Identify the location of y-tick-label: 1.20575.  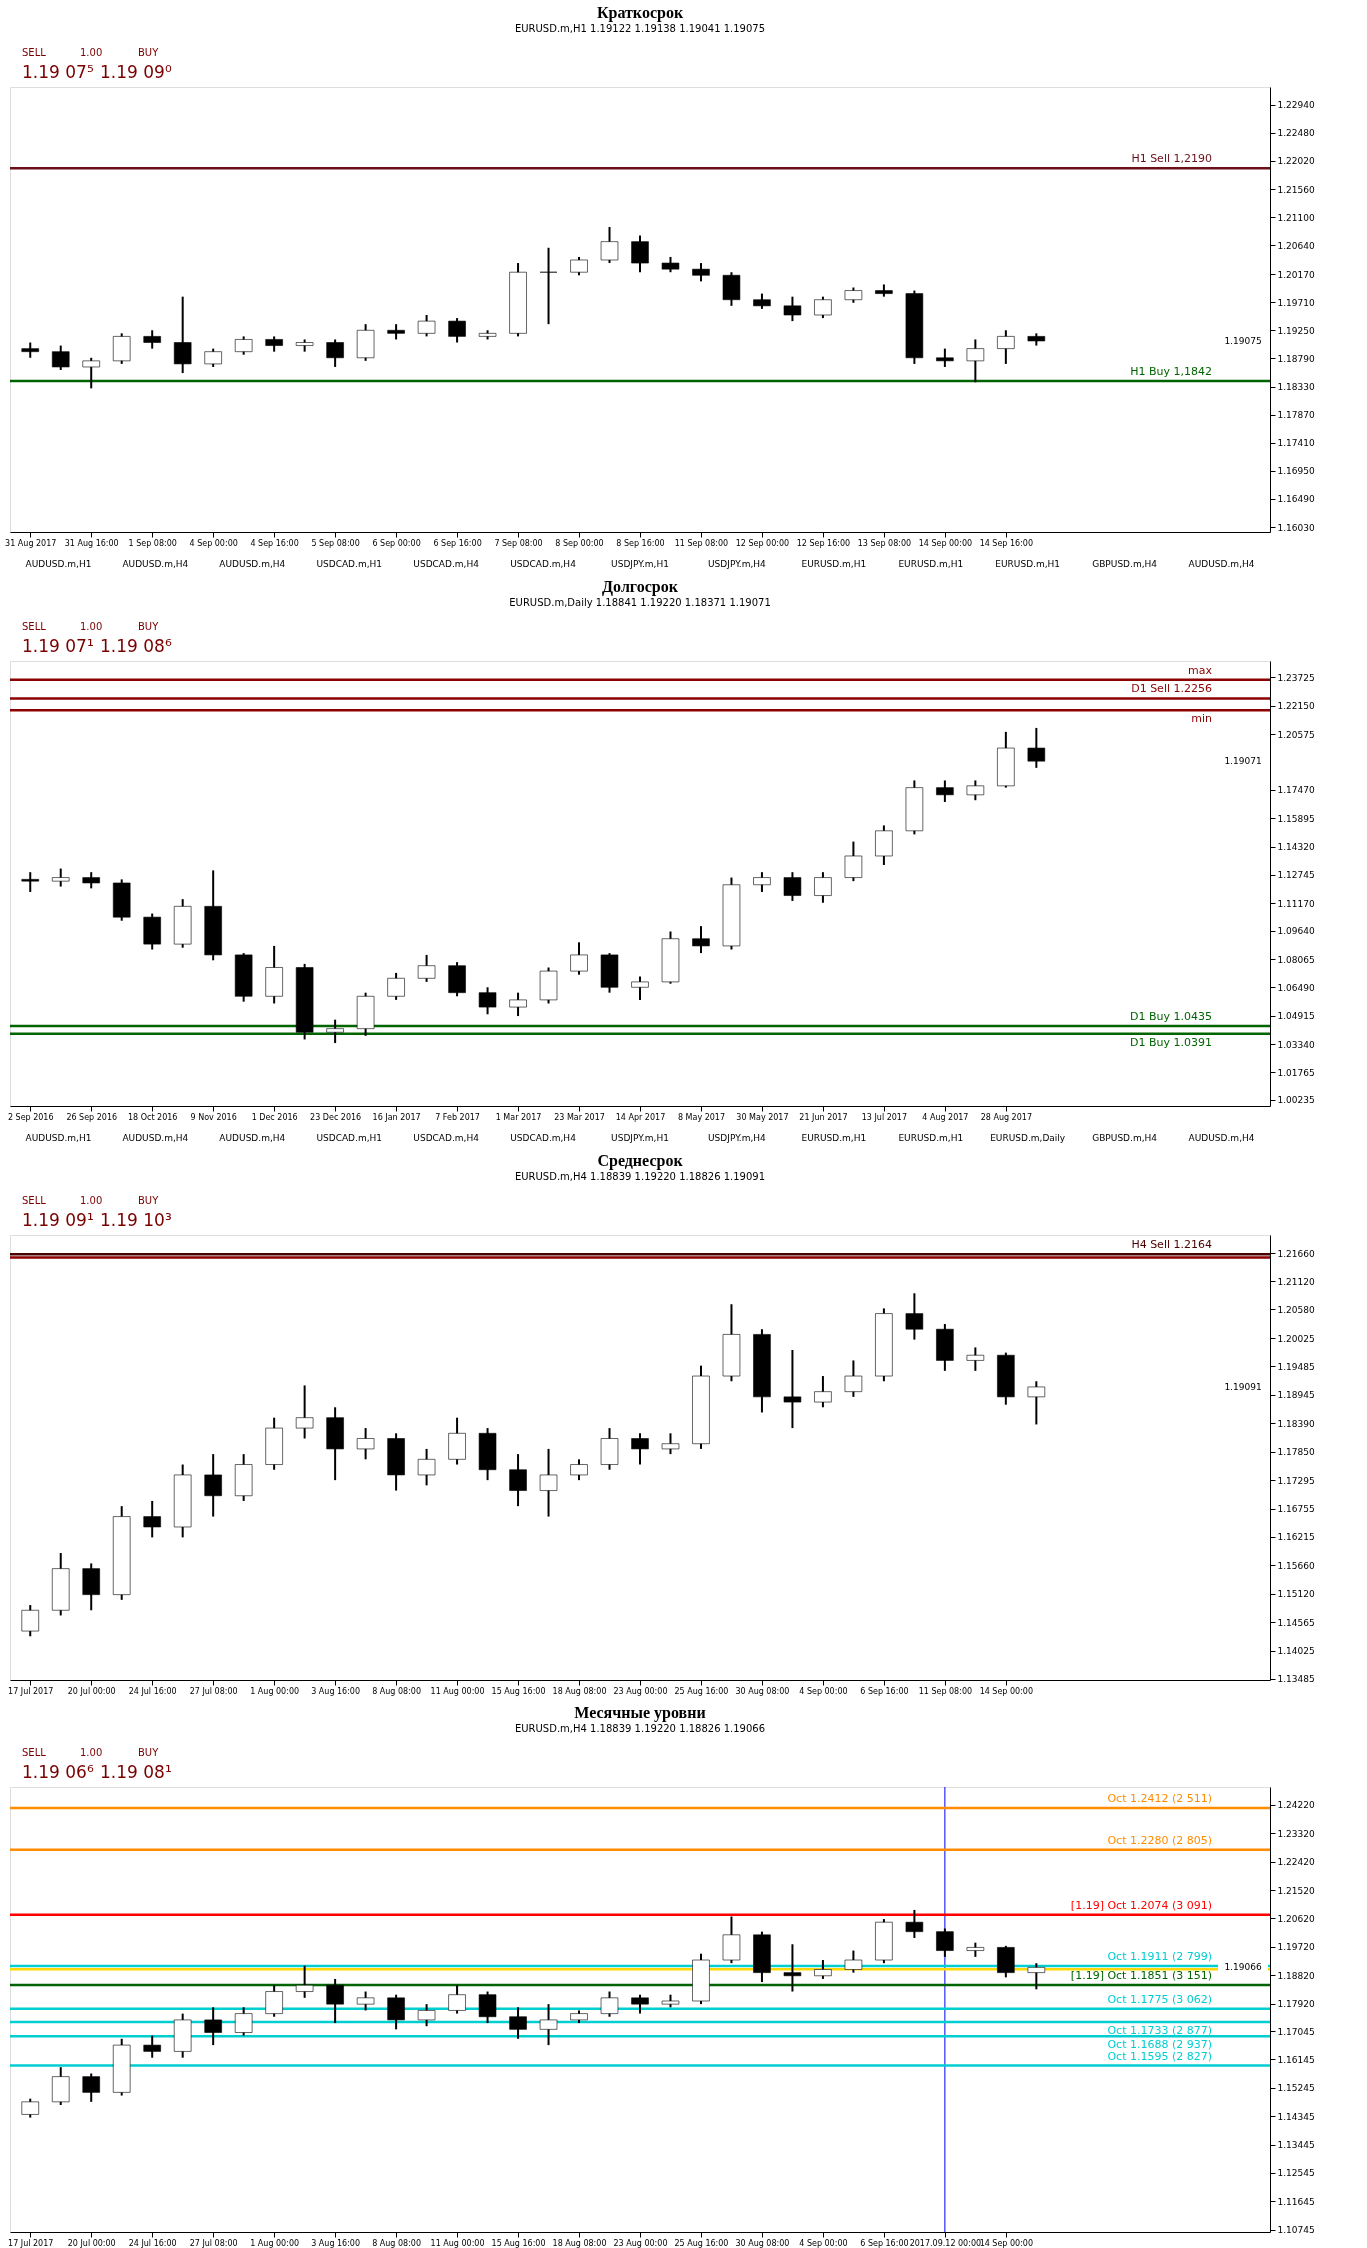
(1296, 734).